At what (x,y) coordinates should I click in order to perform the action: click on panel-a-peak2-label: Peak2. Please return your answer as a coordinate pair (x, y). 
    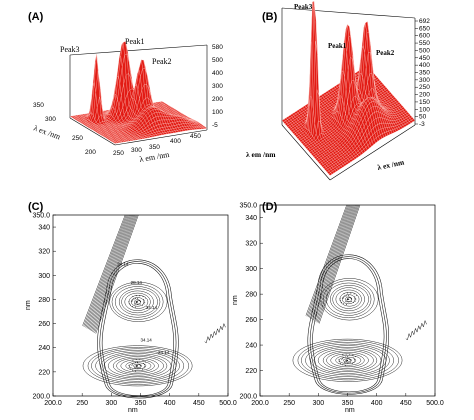
    Looking at the image, I should click on (162, 61).